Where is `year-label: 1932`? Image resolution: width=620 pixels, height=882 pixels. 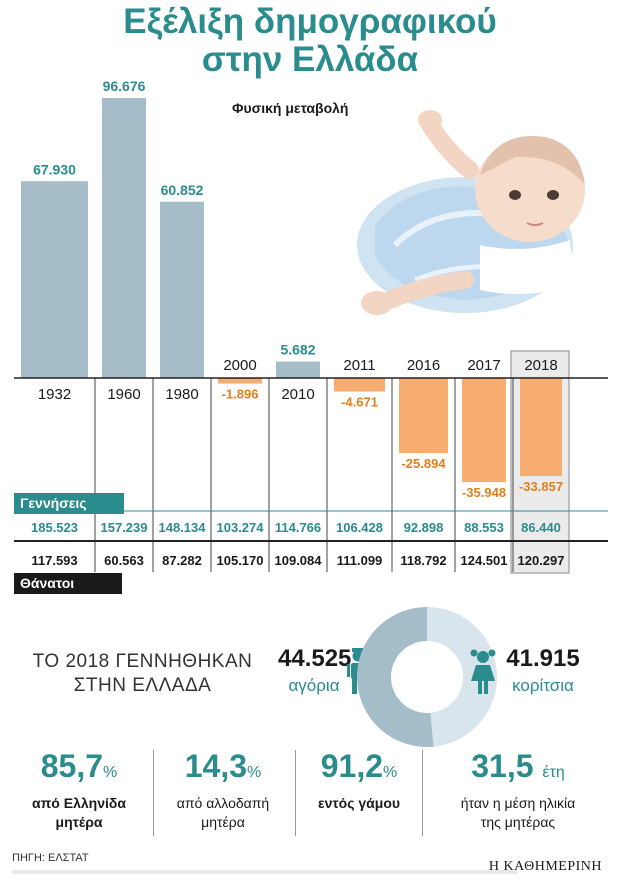 year-label: 1932 is located at coordinates (54, 394).